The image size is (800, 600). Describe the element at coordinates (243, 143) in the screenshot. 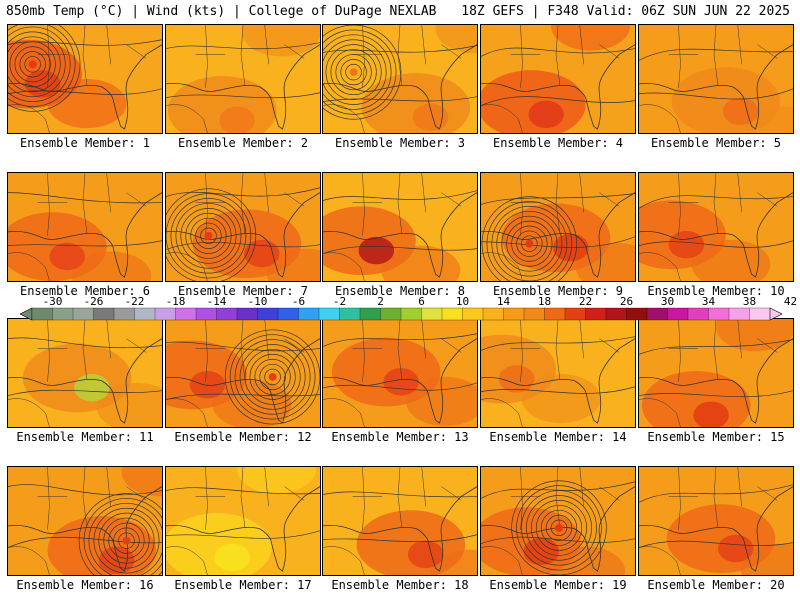

I see `ensemble-member-label: Ensemble Member: 2` at that location.